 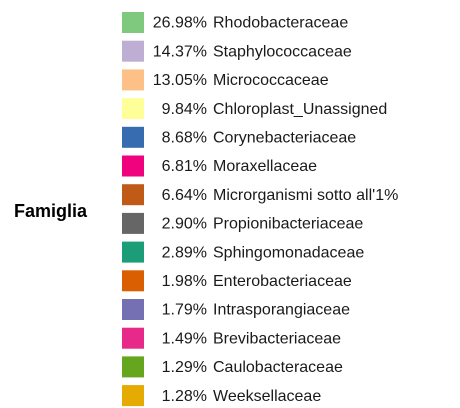 I want to click on legend-label: Brevibacteriaceae, so click(x=277, y=338).